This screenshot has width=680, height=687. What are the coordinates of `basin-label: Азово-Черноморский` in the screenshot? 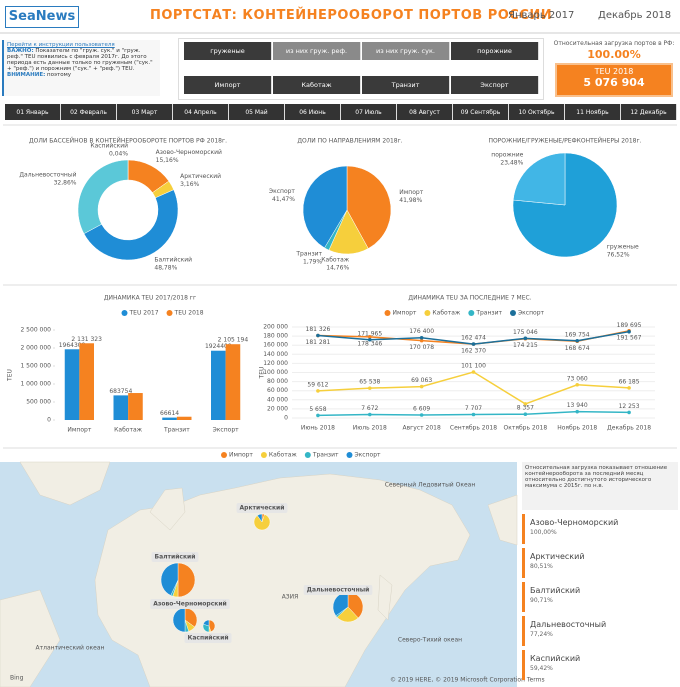 It's located at (190, 604).